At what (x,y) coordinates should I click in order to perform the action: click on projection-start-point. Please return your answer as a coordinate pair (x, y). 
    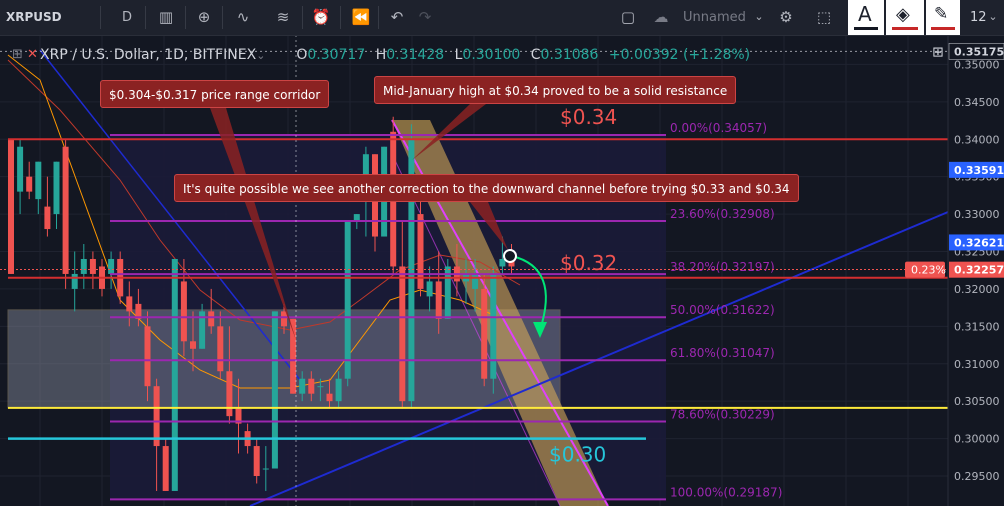
    Looking at the image, I should click on (510, 256).